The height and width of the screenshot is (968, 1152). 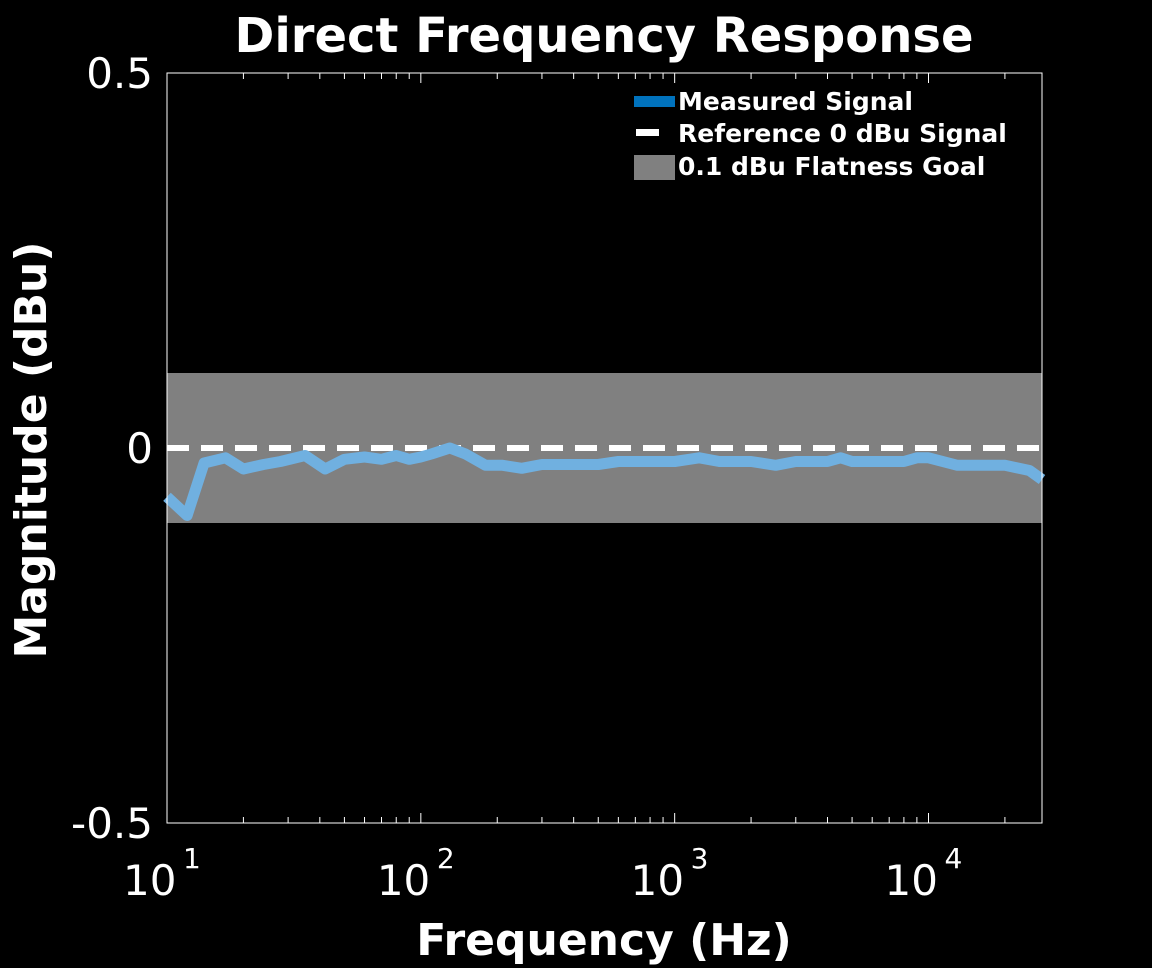 I want to click on legend-label-measured: Measured Signal, so click(x=795, y=101).